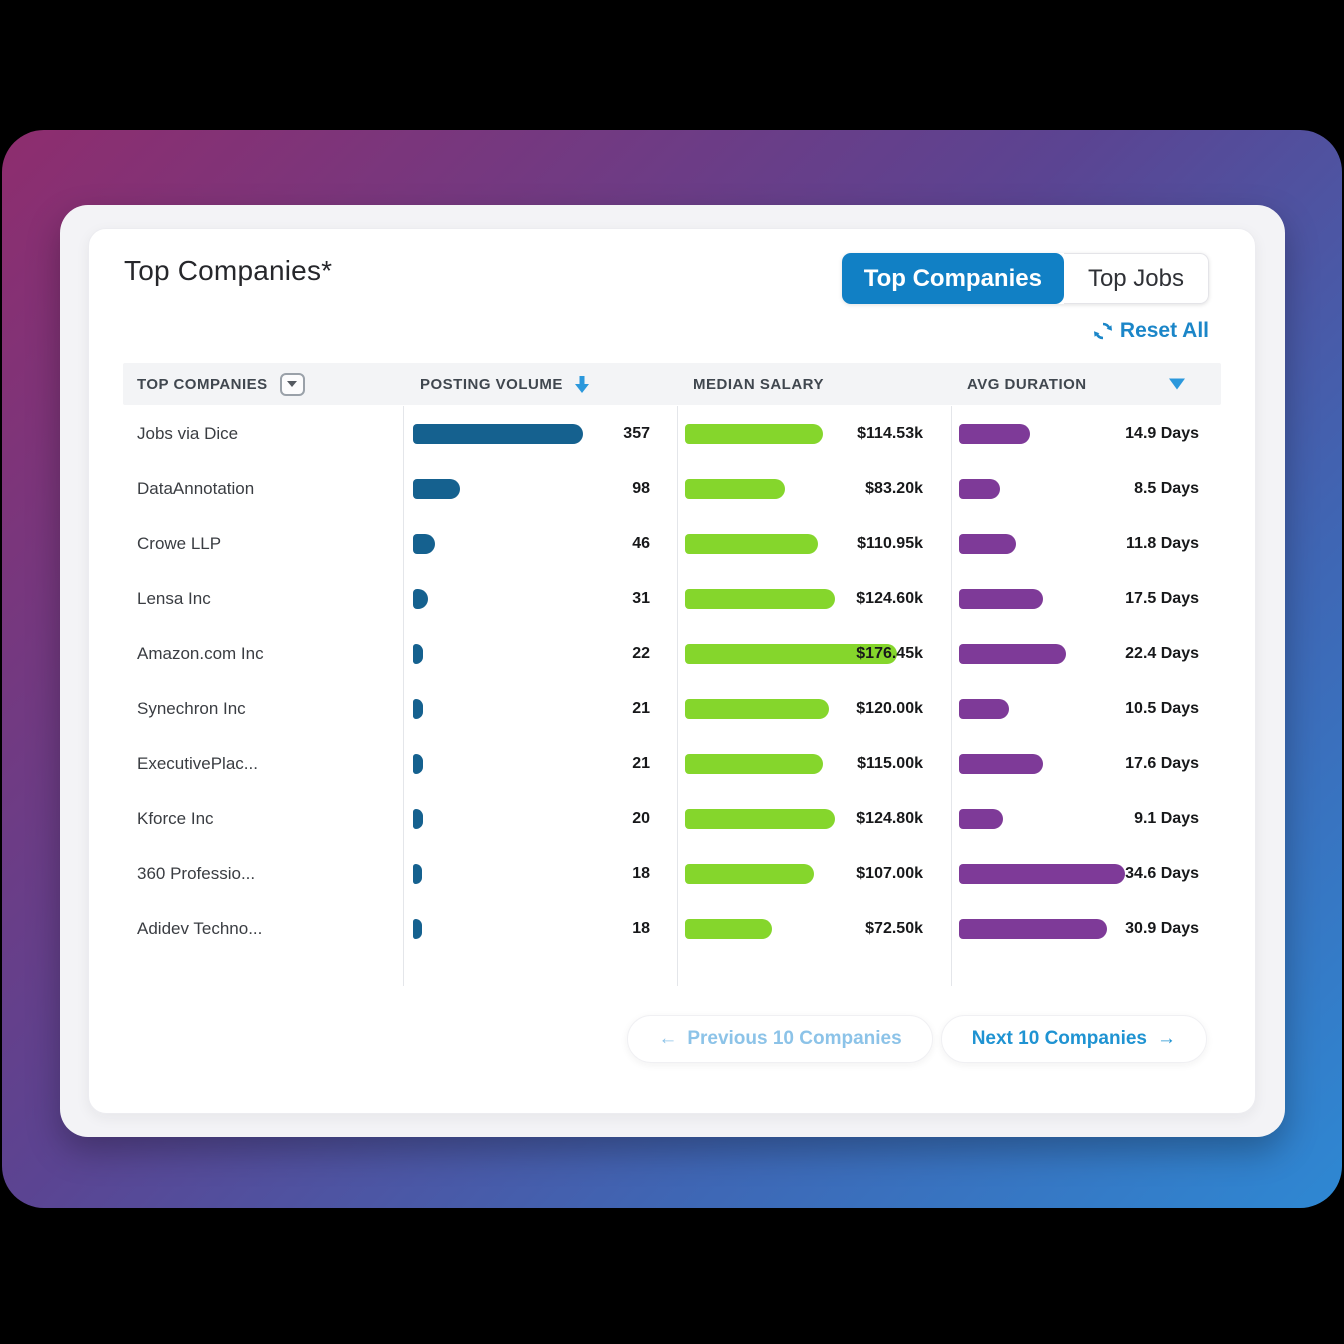  Describe the element at coordinates (1166, 1038) in the screenshot. I see `arrow-right-icon: →` at that location.